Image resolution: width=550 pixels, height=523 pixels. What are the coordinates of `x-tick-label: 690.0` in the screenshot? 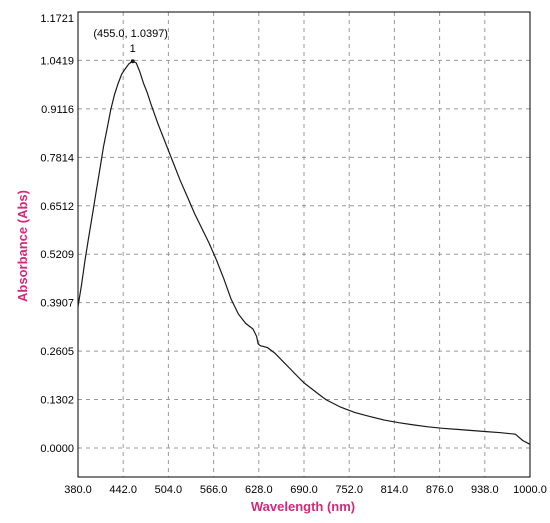 It's located at (304, 490).